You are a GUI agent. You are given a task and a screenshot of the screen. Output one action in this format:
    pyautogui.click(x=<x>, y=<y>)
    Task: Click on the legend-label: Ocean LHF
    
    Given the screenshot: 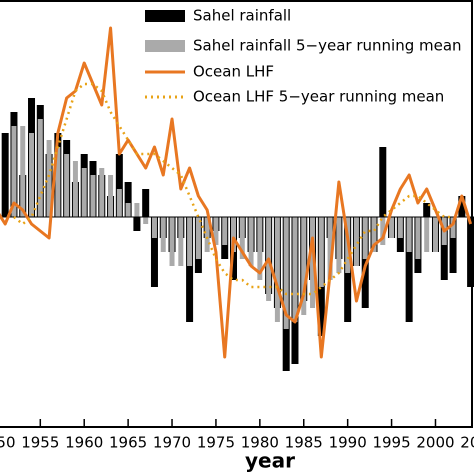 What is the action you would take?
    pyautogui.click(x=233, y=72)
    